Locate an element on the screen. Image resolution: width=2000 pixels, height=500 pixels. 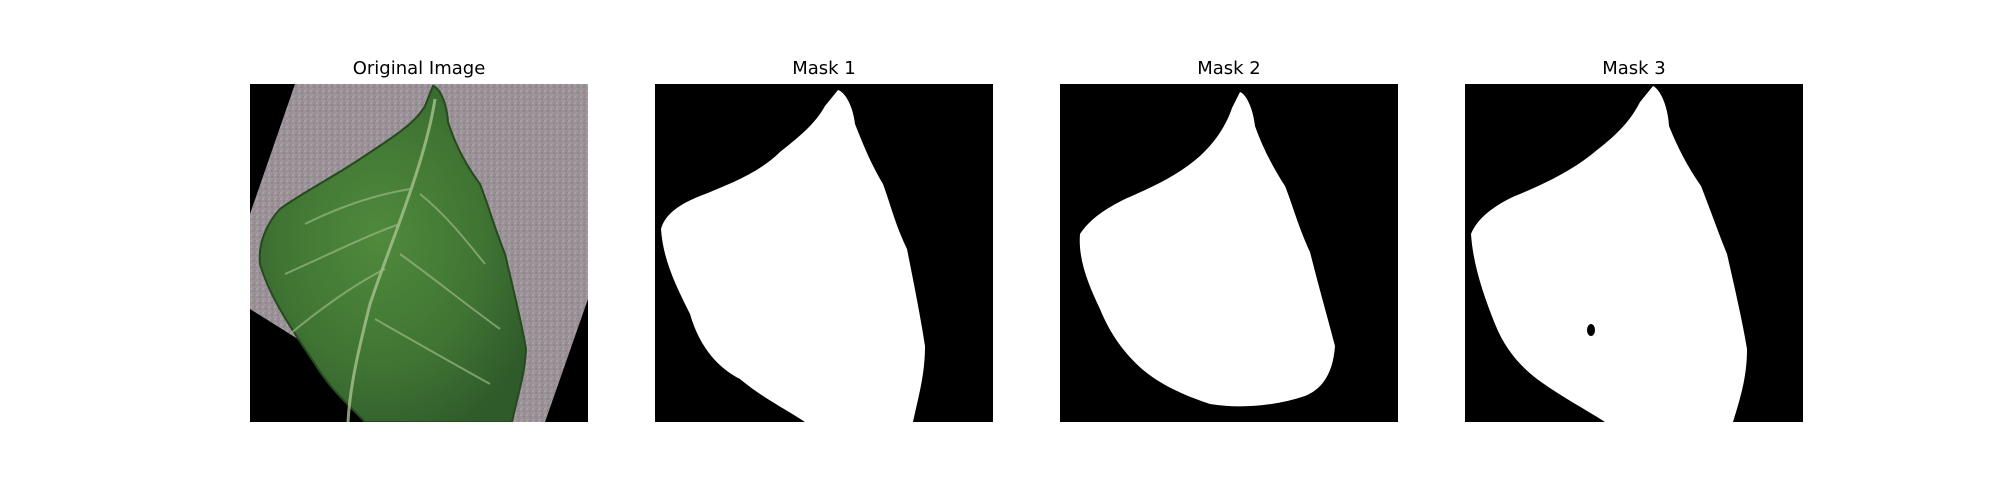
mask-3-hole is located at coordinates (1591, 330).